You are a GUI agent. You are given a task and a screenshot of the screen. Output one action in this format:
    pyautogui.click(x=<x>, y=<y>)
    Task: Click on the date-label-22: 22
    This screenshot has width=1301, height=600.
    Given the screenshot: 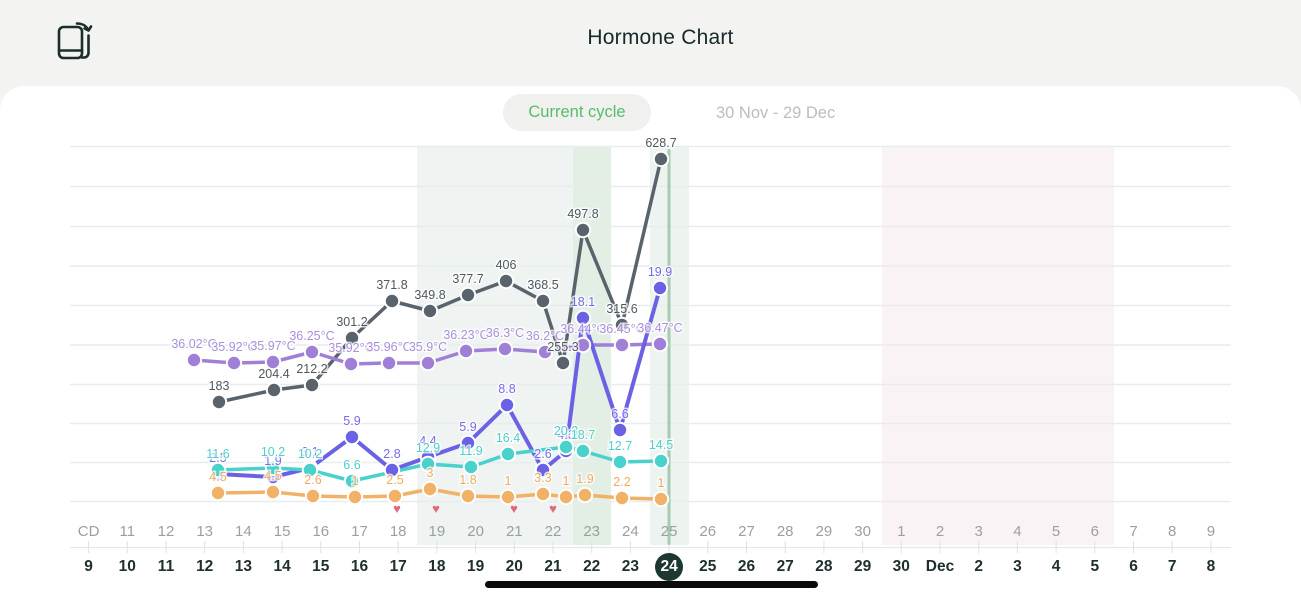 What is the action you would take?
    pyautogui.click(x=592, y=566)
    